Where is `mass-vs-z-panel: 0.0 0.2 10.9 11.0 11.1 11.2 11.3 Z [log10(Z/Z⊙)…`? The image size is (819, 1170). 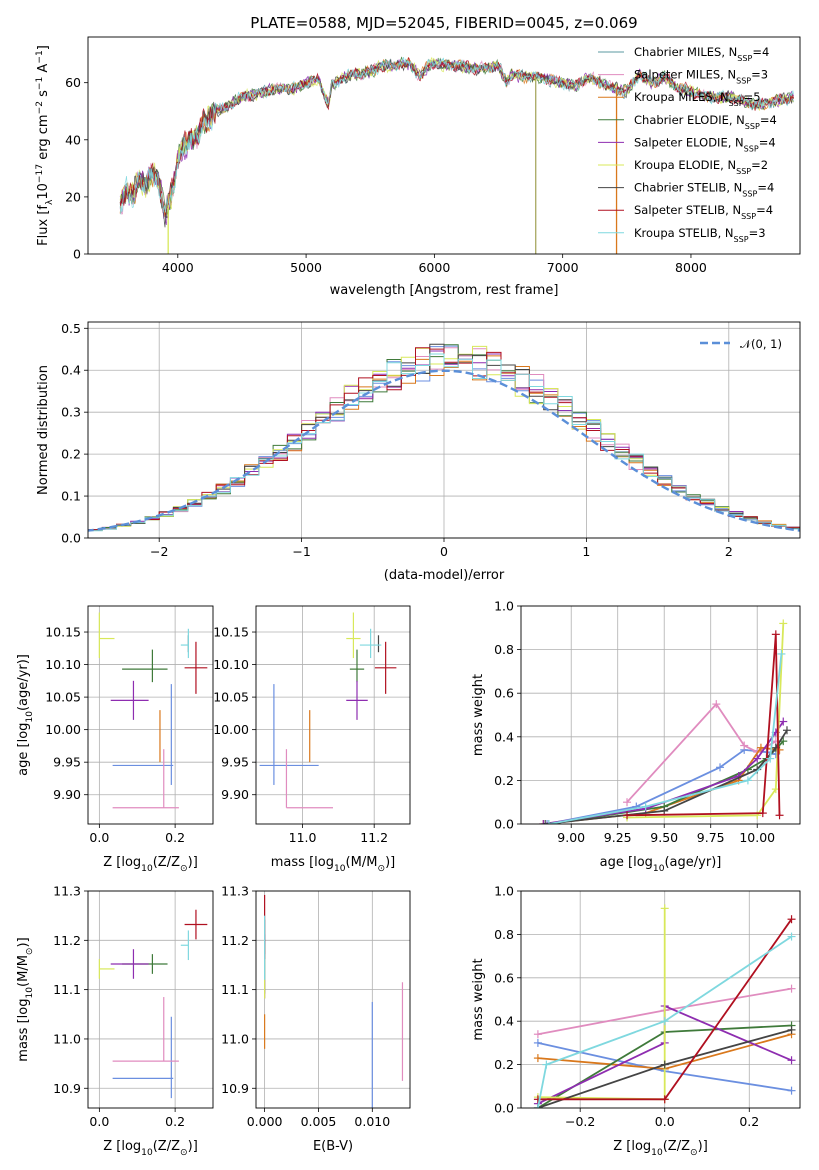
mass-vs-z-panel: 0.0 0.2 10.9 11.0 11.1 11.2 11.3 Z [log10(Z/Z⊙)… is located at coordinates (115, 1021).